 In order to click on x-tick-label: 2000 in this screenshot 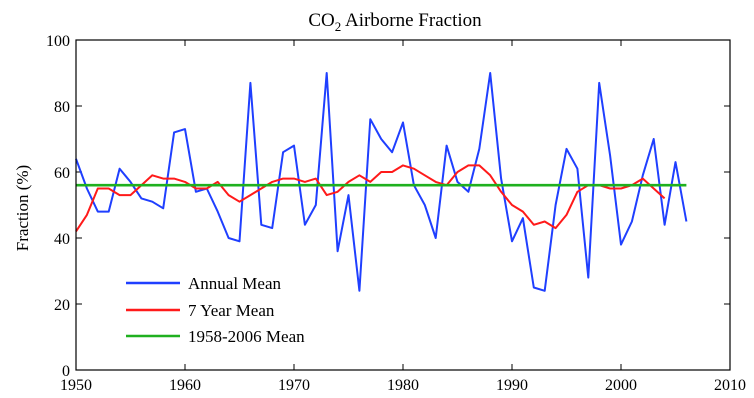, I will do `click(621, 385)`.